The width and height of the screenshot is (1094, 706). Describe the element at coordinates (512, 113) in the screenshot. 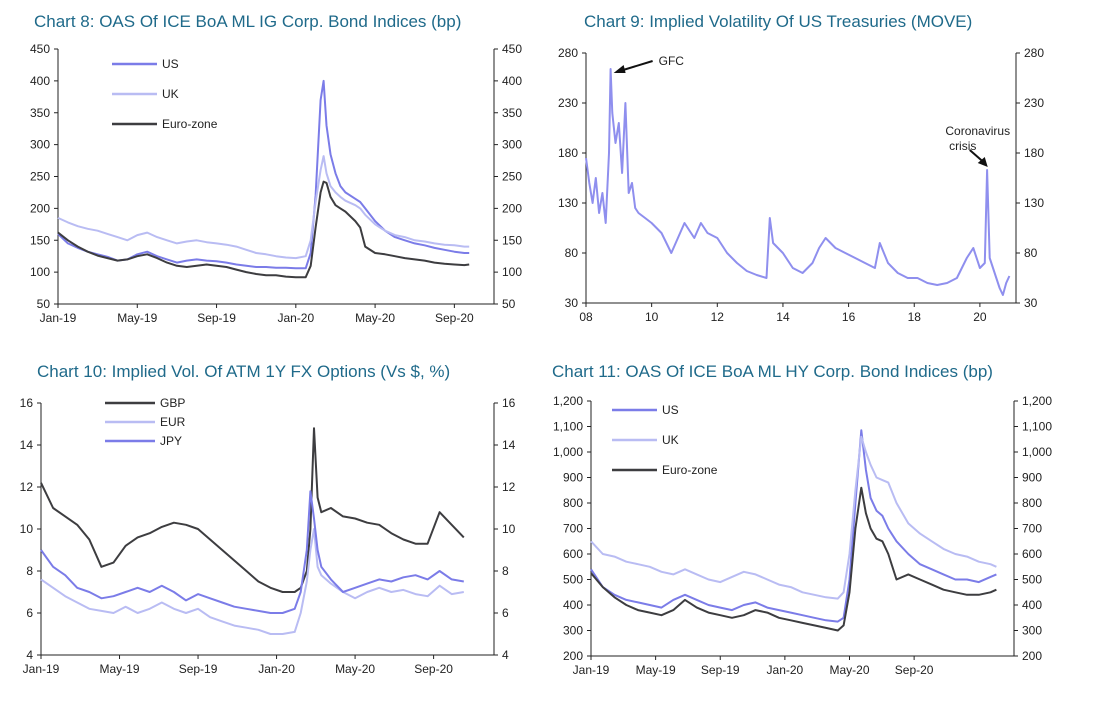

I see `y-tick-label-right: 350` at that location.